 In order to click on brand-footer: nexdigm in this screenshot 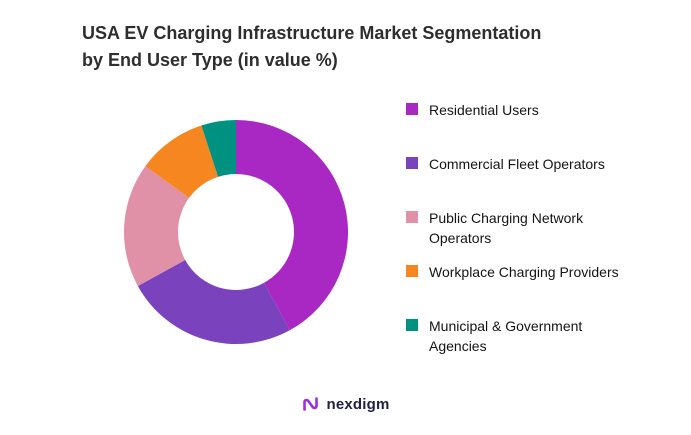, I will do `click(345, 404)`.